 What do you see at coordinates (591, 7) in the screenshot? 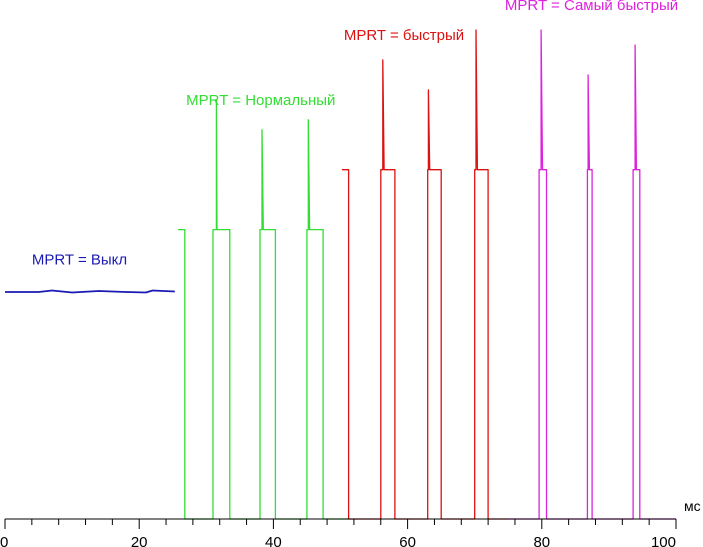
I see `series-label-4: MPRT = Самый быстрый` at bounding box center [591, 7].